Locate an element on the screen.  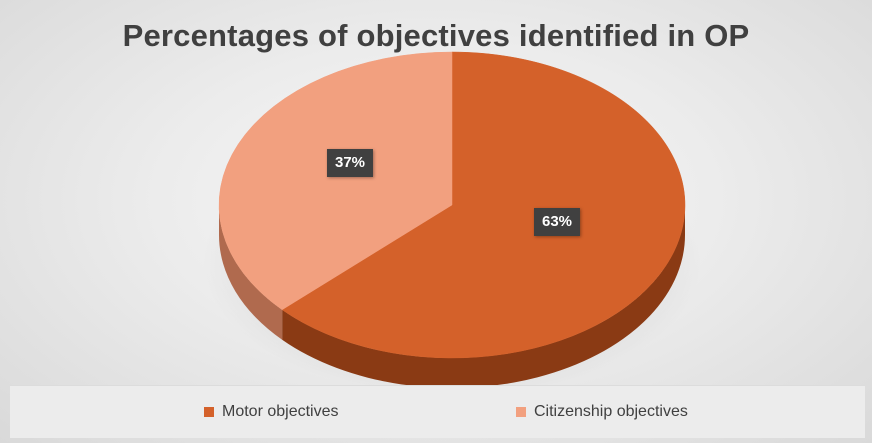
legend-swatch-citizenship-objectives is located at coordinates (521, 412).